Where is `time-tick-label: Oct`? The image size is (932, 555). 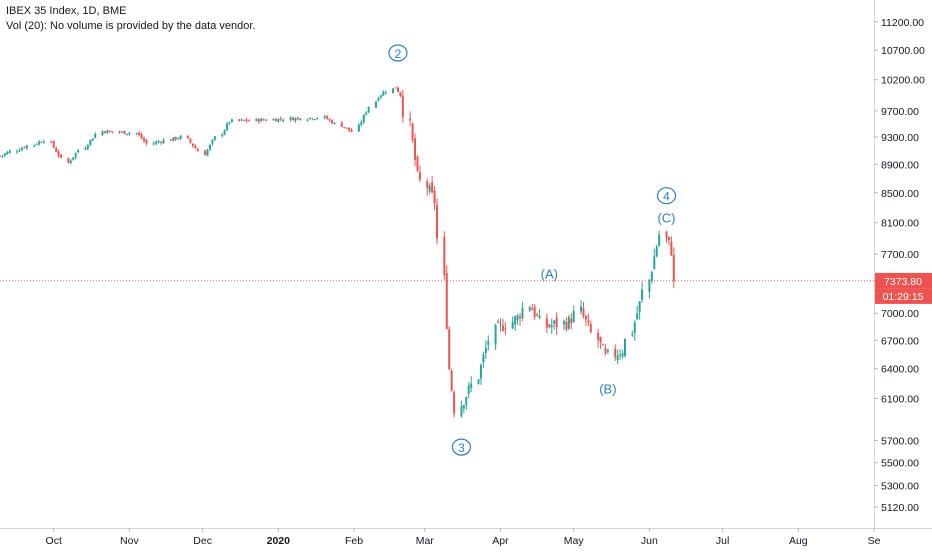
time-tick-label: Oct is located at coordinates (54, 541).